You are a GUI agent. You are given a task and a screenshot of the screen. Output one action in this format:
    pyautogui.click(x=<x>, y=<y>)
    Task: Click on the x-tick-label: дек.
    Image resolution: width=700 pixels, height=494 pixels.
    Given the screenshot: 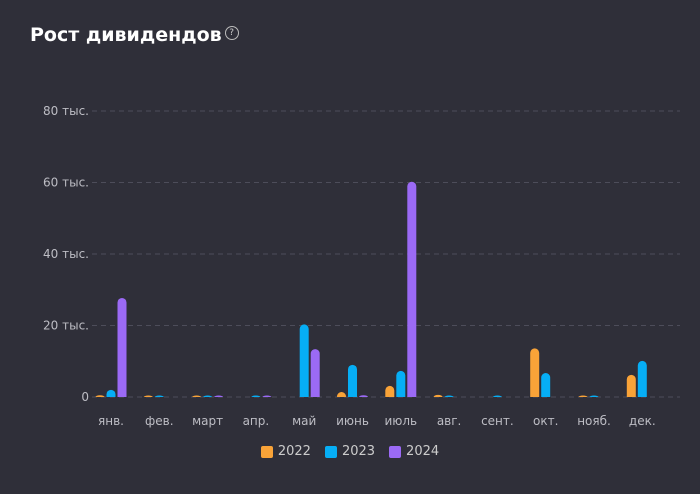 What is the action you would take?
    pyautogui.click(x=642, y=421)
    